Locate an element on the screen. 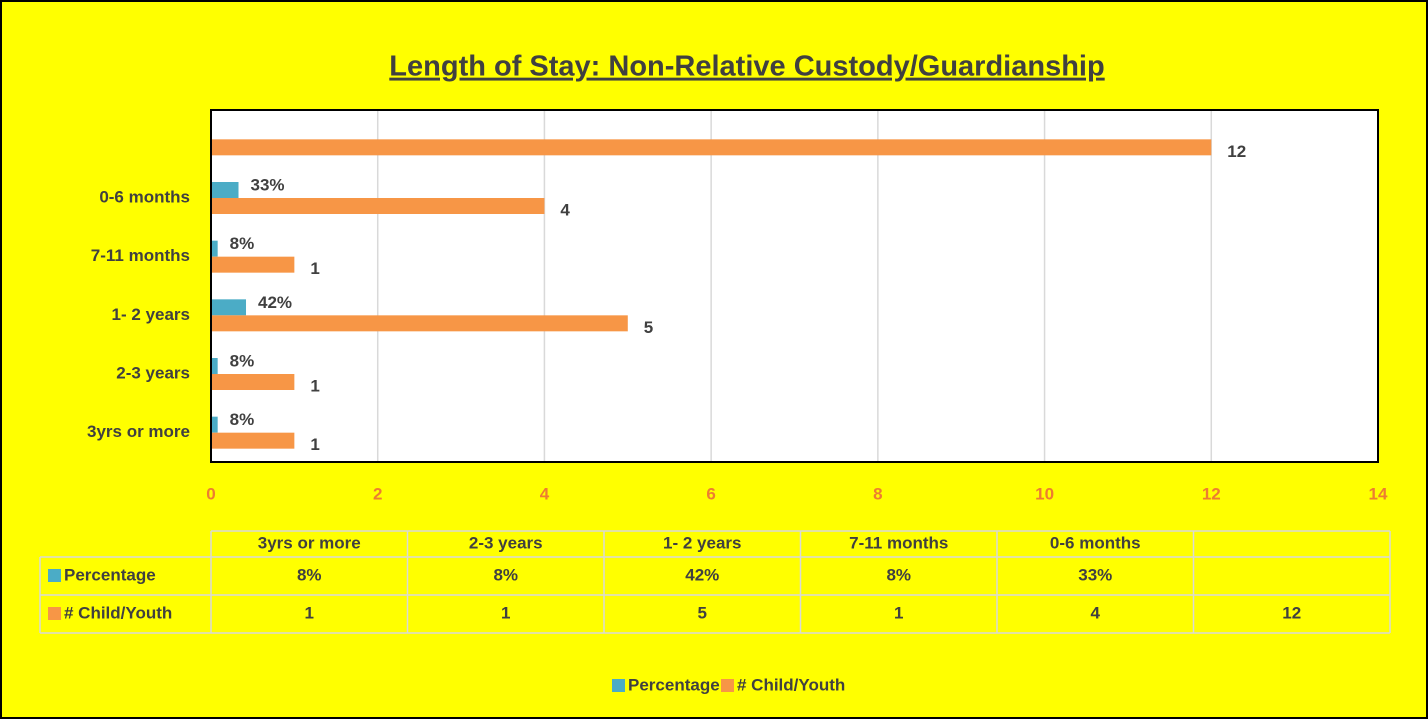 This screenshot has width=1428, height=719. table-header: 7-11 months is located at coordinates (898, 542).